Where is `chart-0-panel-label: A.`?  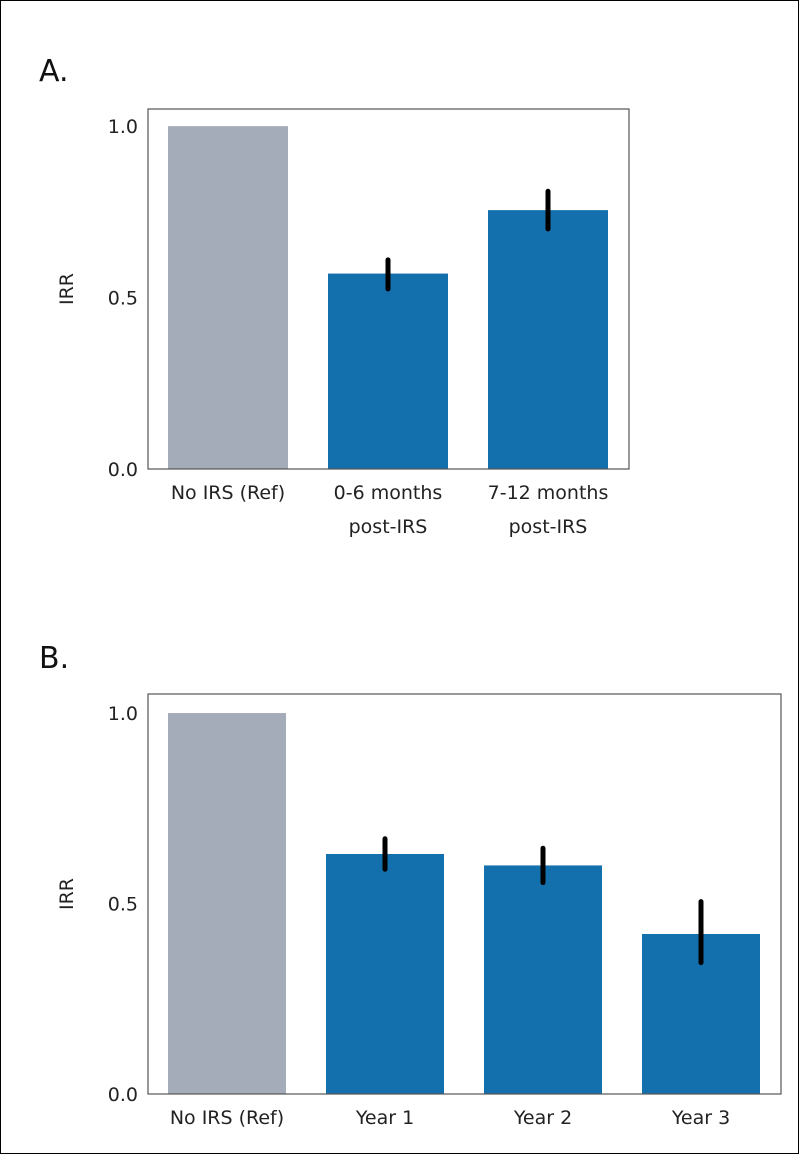 chart-0-panel-label: A. is located at coordinates (54, 71).